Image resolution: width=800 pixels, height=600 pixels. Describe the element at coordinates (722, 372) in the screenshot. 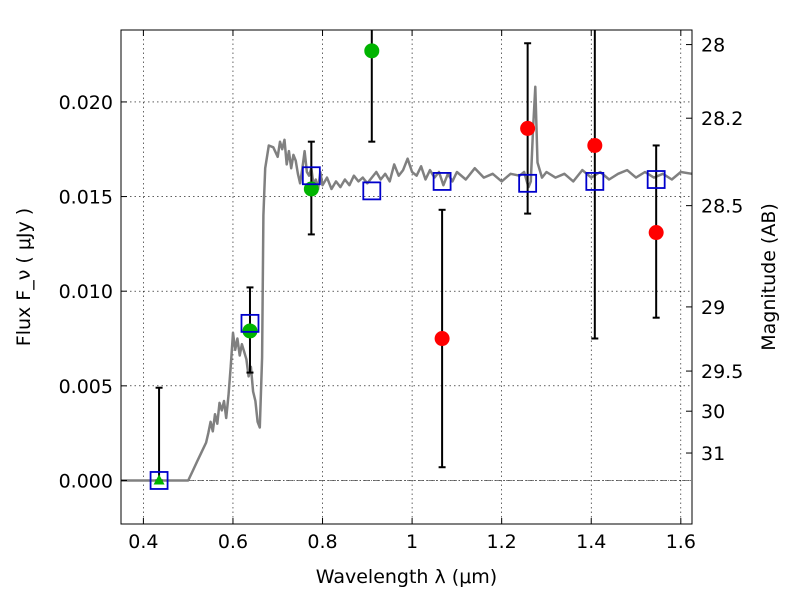

I see `right-tick-label: 29.5` at that location.